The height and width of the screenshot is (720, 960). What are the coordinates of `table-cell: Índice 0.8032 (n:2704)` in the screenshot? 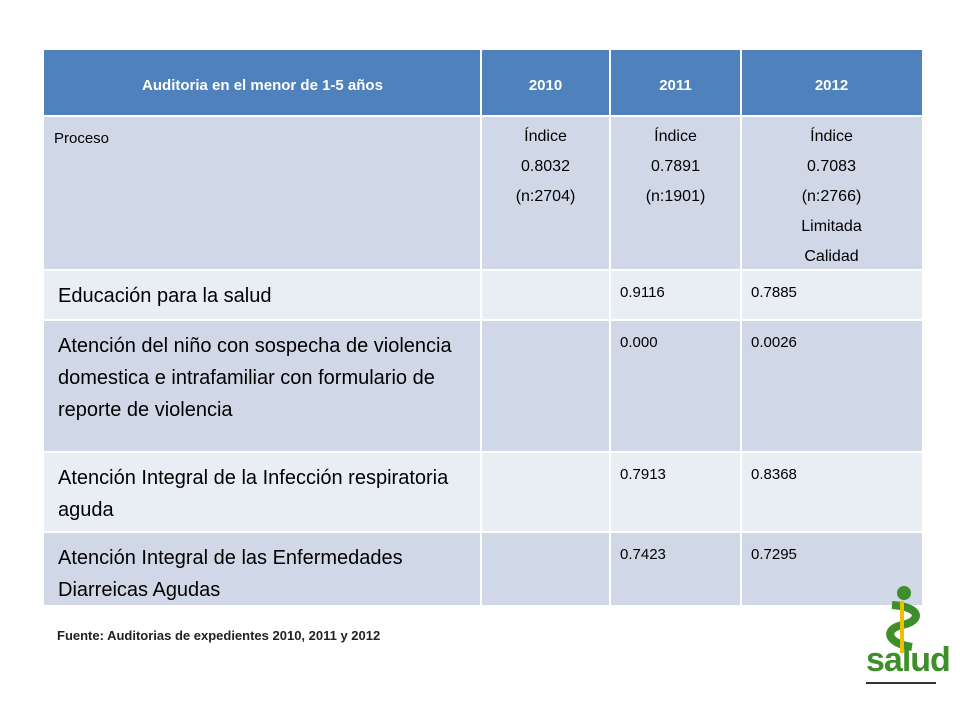 It's located at (545, 193).